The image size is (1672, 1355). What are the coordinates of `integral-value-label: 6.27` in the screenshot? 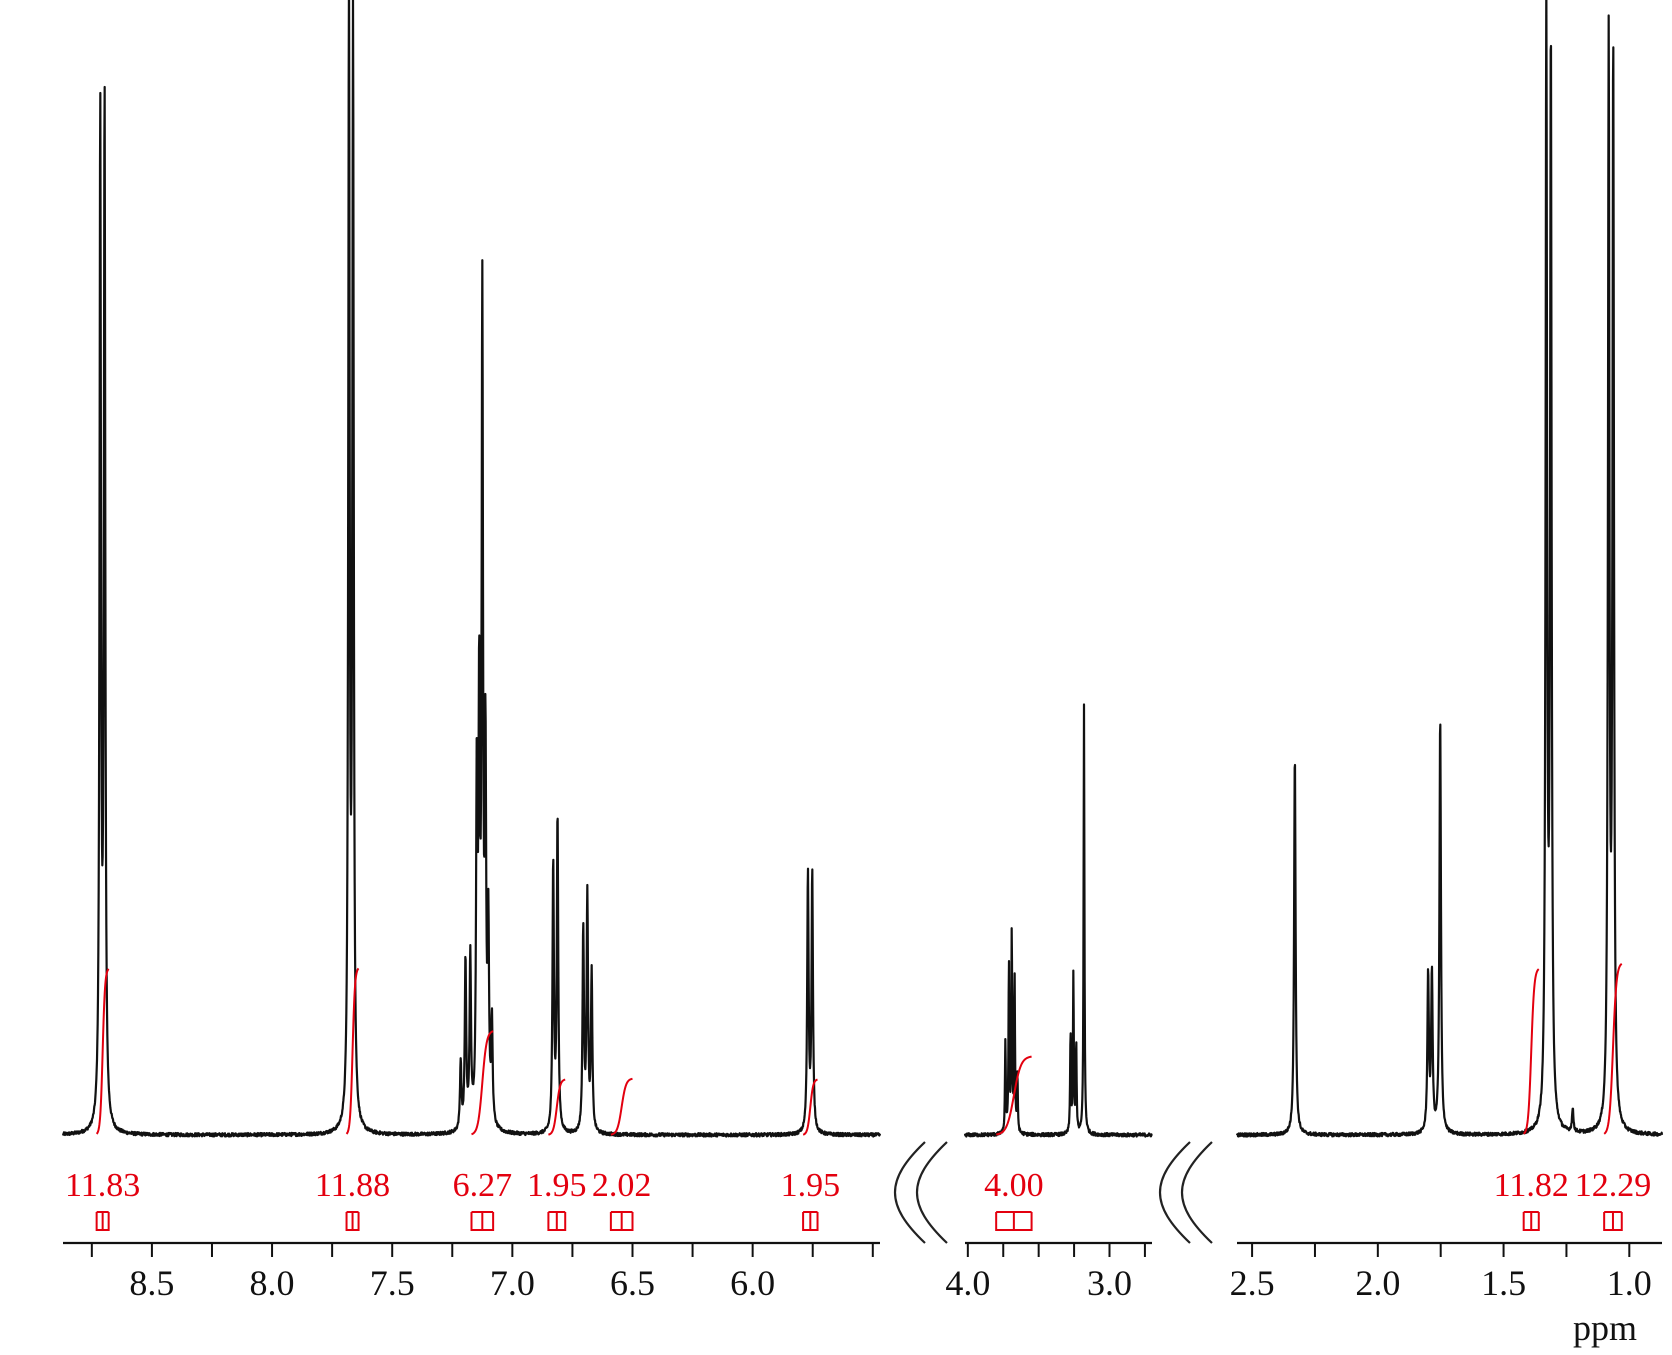 It's located at (483, 1185).